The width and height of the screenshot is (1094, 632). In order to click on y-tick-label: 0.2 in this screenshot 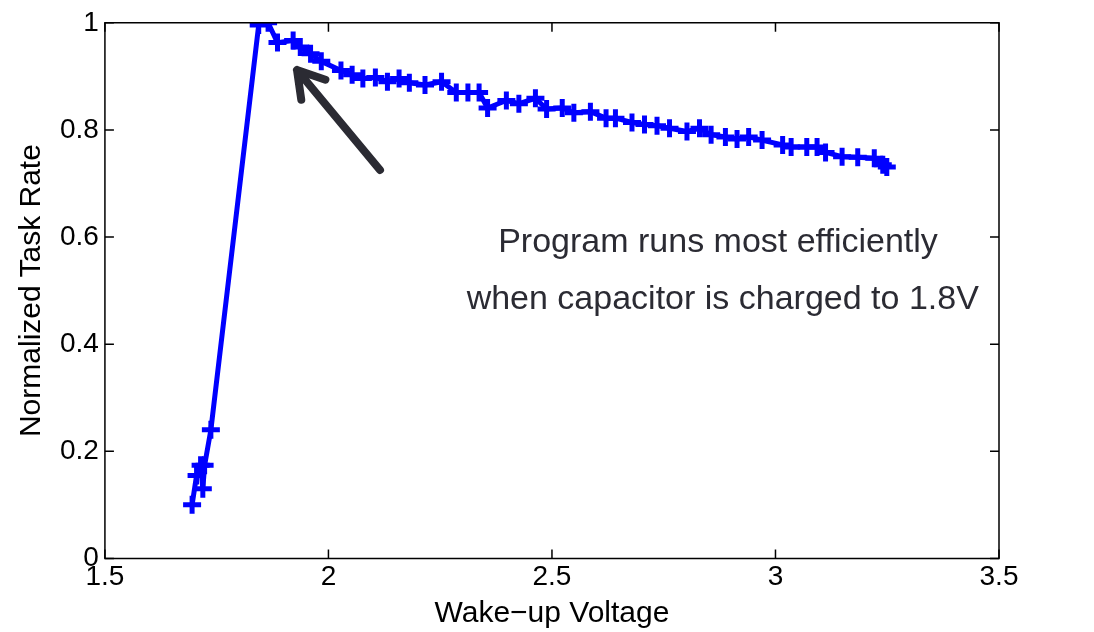, I will do `click(79, 449)`.